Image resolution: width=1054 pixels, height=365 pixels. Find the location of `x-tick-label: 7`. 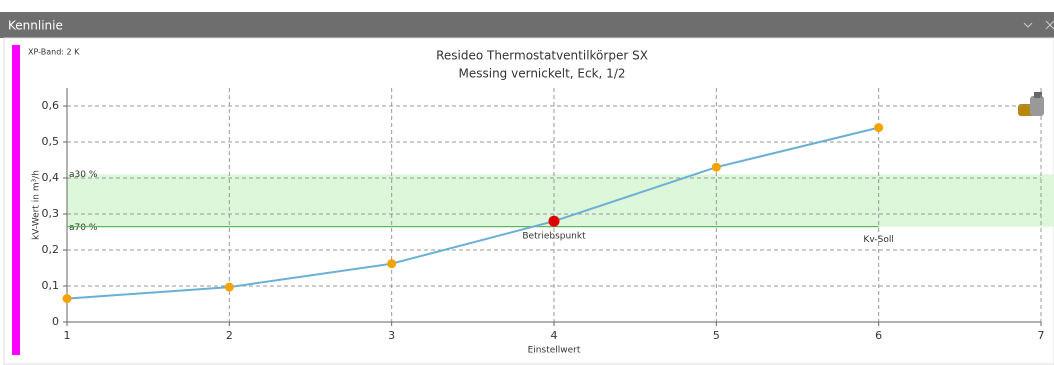

x-tick-label: 7 is located at coordinates (1041, 335).